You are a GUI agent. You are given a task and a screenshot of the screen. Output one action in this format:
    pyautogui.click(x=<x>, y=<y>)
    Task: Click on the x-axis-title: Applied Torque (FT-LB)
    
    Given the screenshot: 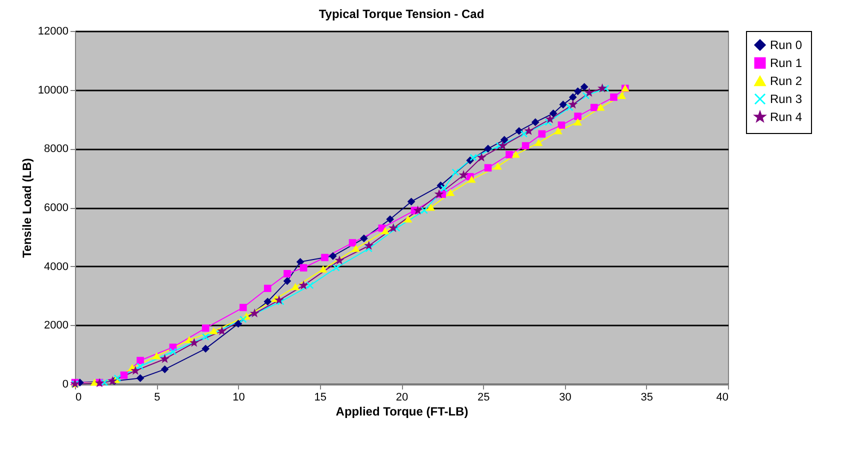 What is the action you would take?
    pyautogui.click(x=402, y=411)
    